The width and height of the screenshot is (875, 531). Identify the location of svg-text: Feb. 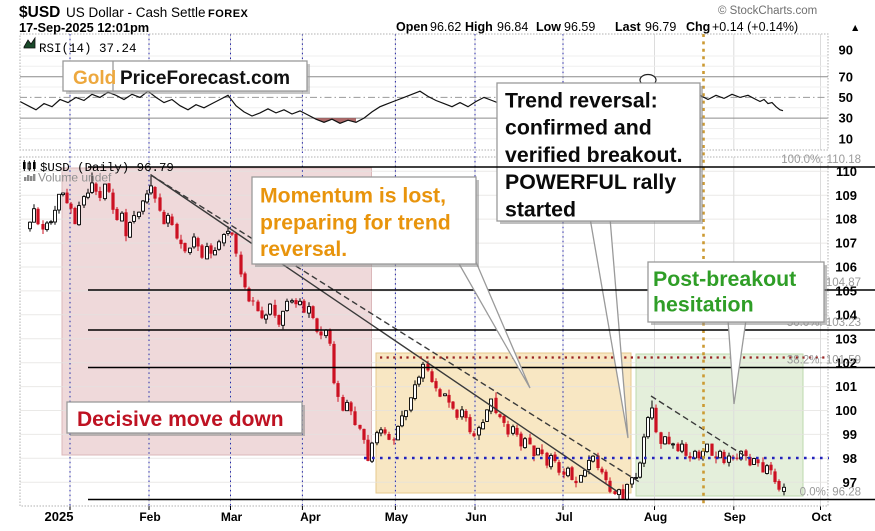
(149, 517).